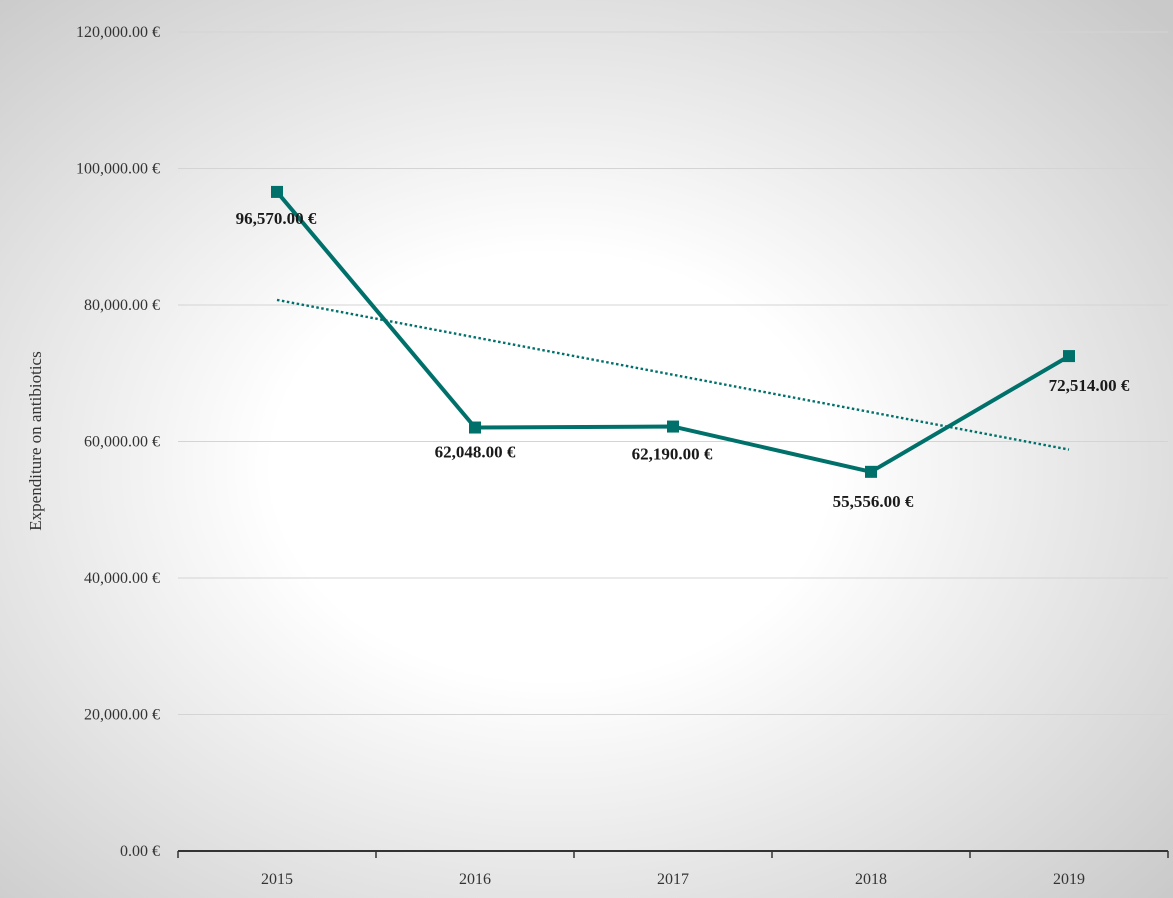 This screenshot has height=898, width=1173. I want to click on axes, so click(673, 854).